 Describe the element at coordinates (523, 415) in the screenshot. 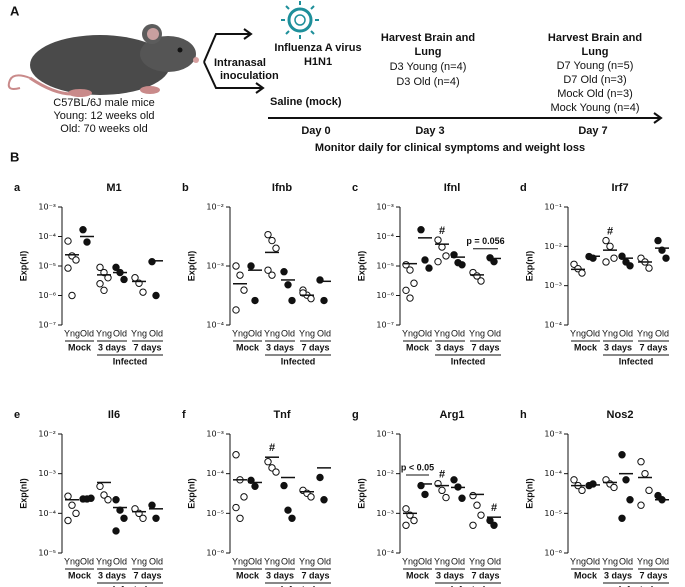

I see `panel-letter: h` at that location.